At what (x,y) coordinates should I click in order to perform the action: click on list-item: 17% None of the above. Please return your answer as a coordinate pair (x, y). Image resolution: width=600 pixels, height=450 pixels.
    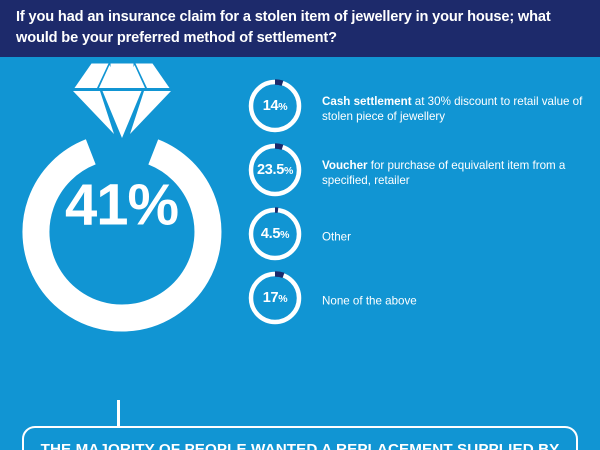
    Looking at the image, I should click on (421, 301).